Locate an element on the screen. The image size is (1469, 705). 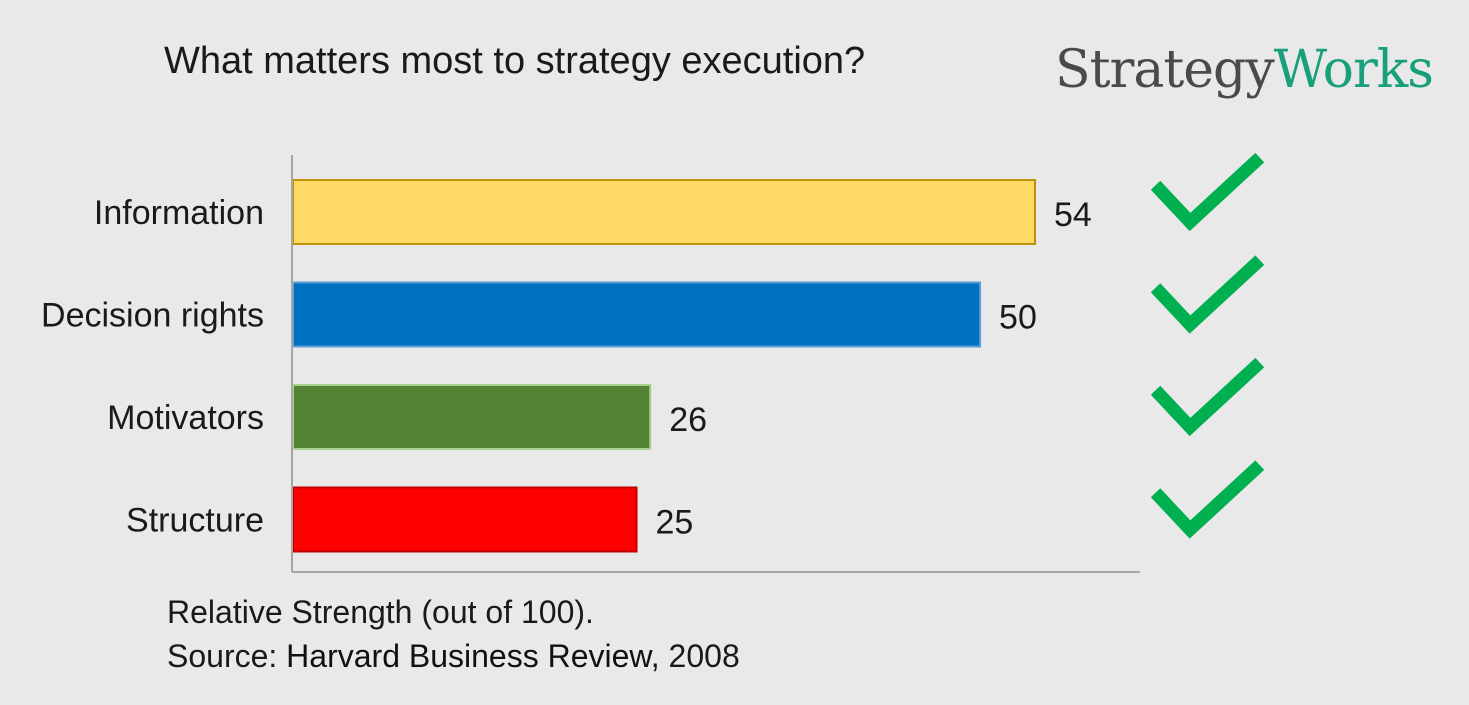
category-label: Structure is located at coordinates (195, 521).